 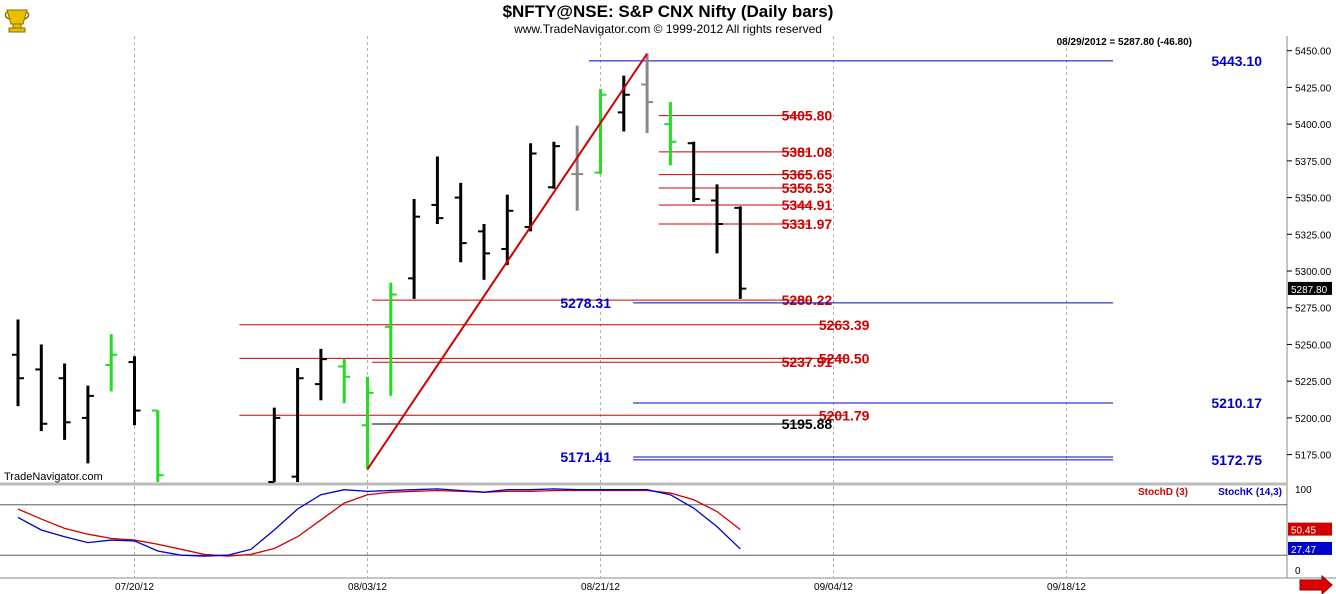 I want to click on stoch-axis-label: 100, so click(x=1303, y=490).